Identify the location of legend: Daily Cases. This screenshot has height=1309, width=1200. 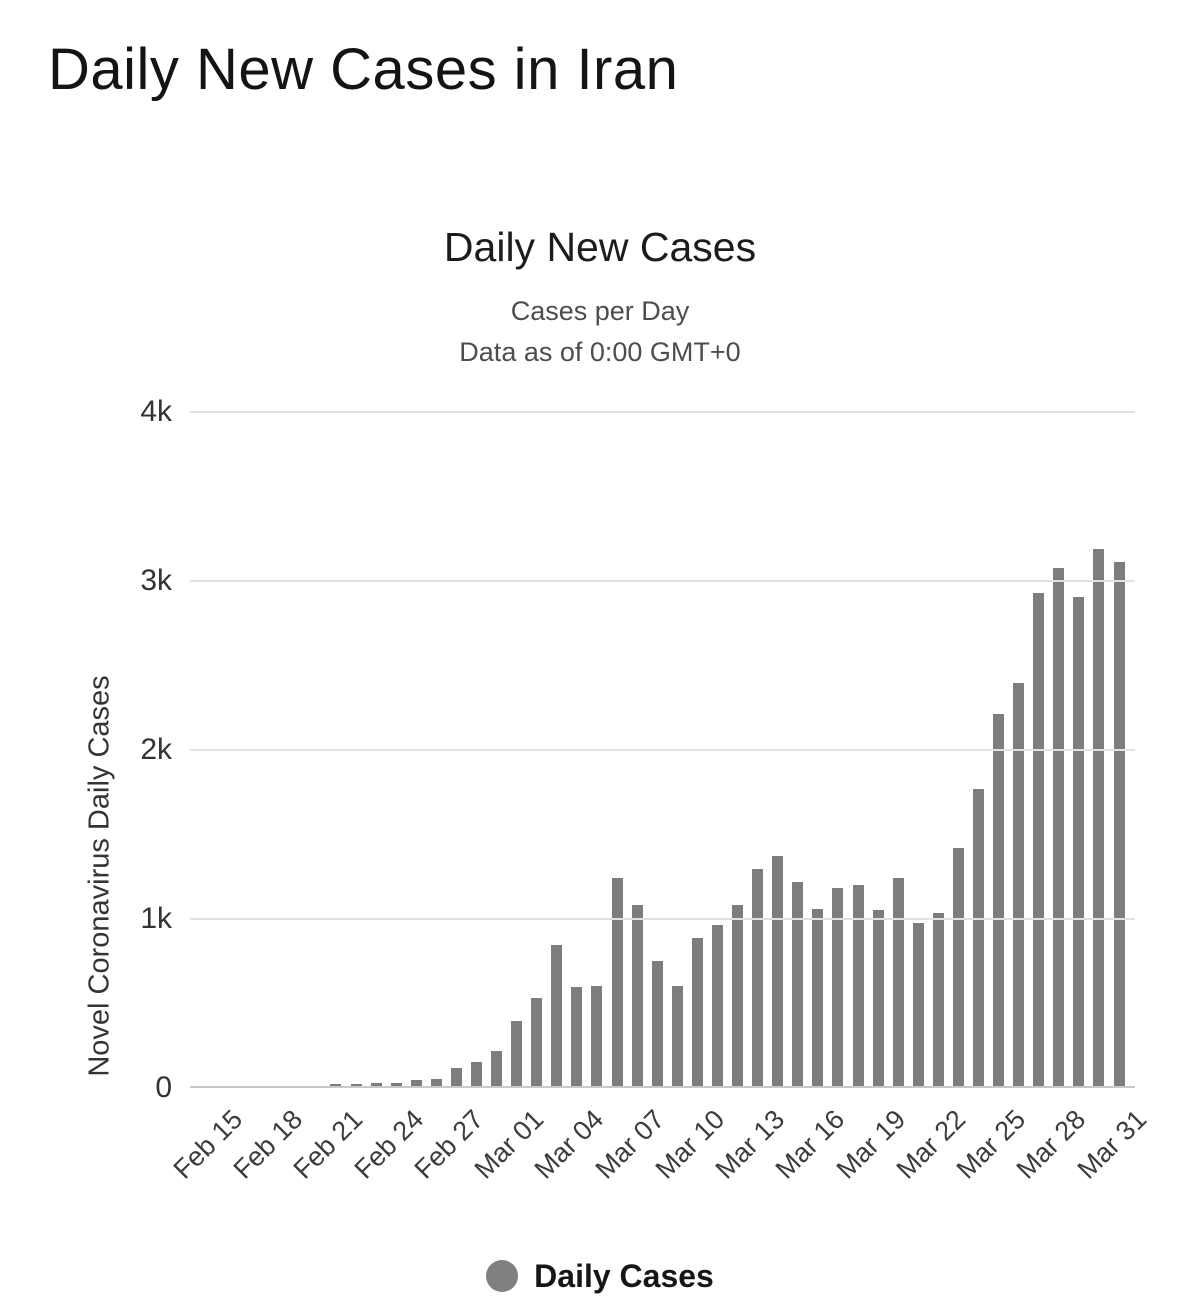
(600, 1276).